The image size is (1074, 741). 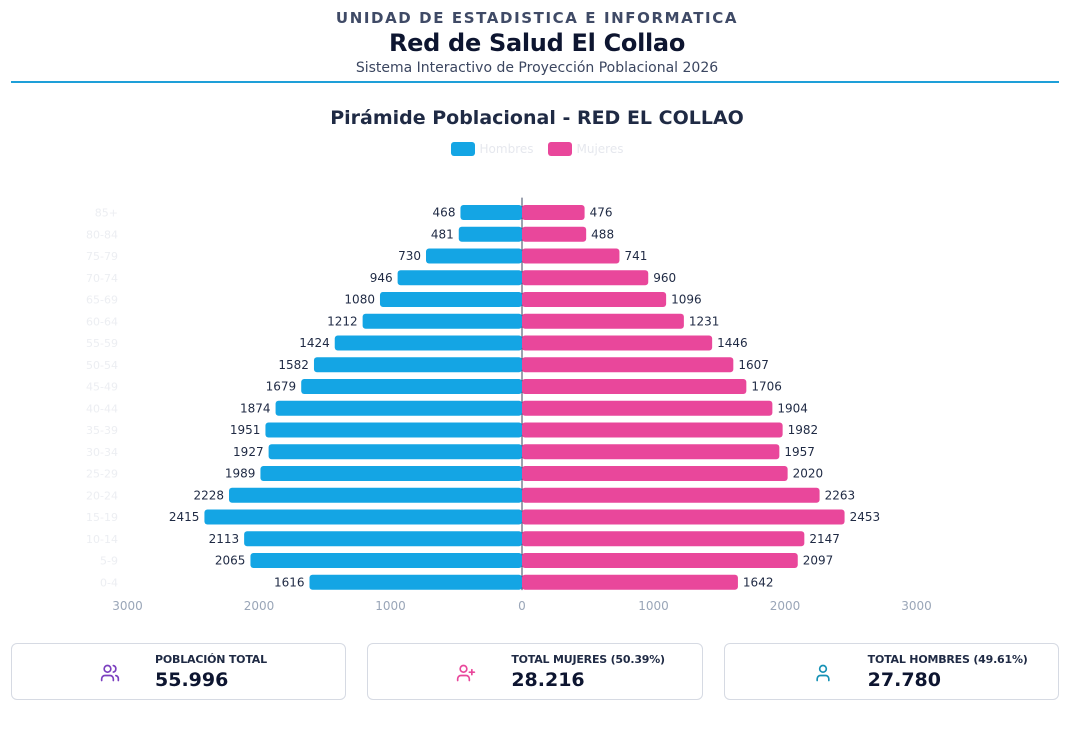 I want to click on data-label-mujeres-20-24: 2263, so click(x=840, y=495).